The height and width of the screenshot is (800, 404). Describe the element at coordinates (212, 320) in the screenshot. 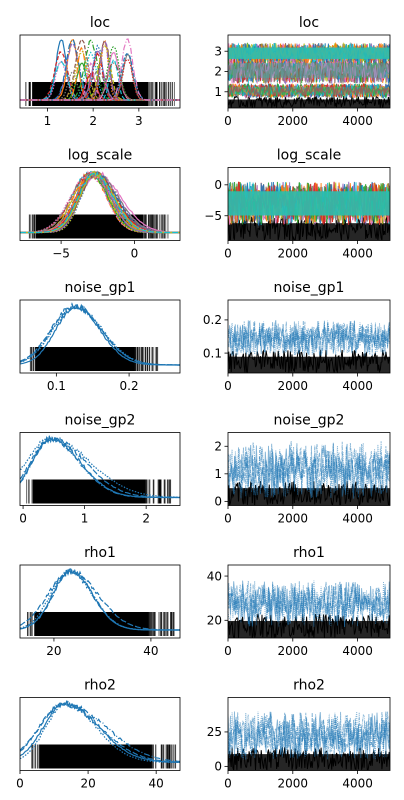

I see `y-tick-label: 0.2` at that location.